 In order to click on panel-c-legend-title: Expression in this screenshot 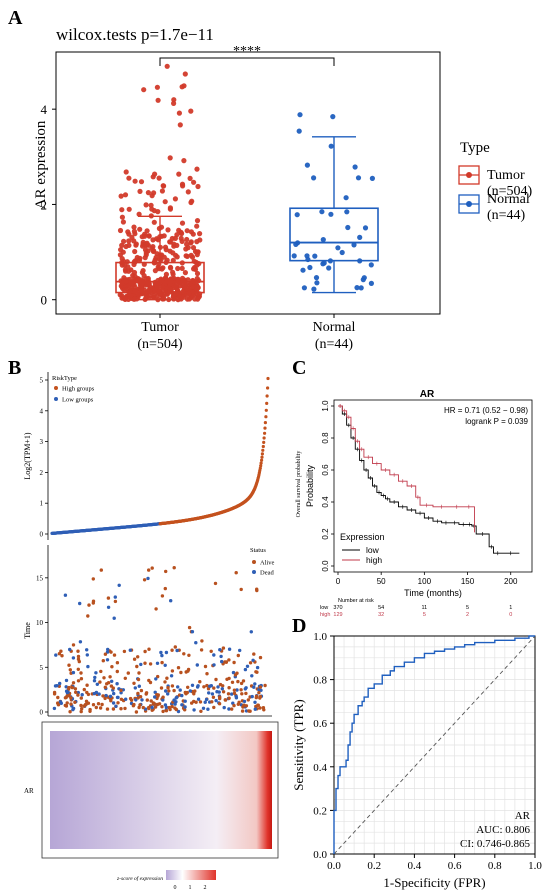, I will do `click(362, 537)`.